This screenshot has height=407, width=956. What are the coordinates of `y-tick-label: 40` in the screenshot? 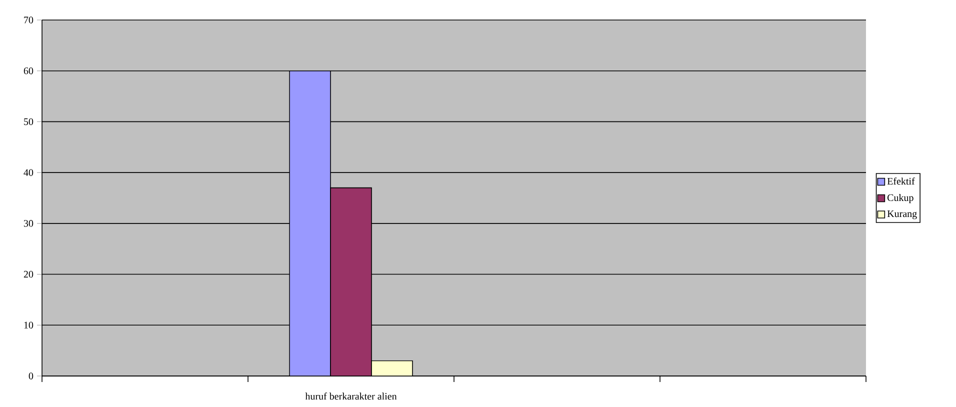 It's located at (29, 172).